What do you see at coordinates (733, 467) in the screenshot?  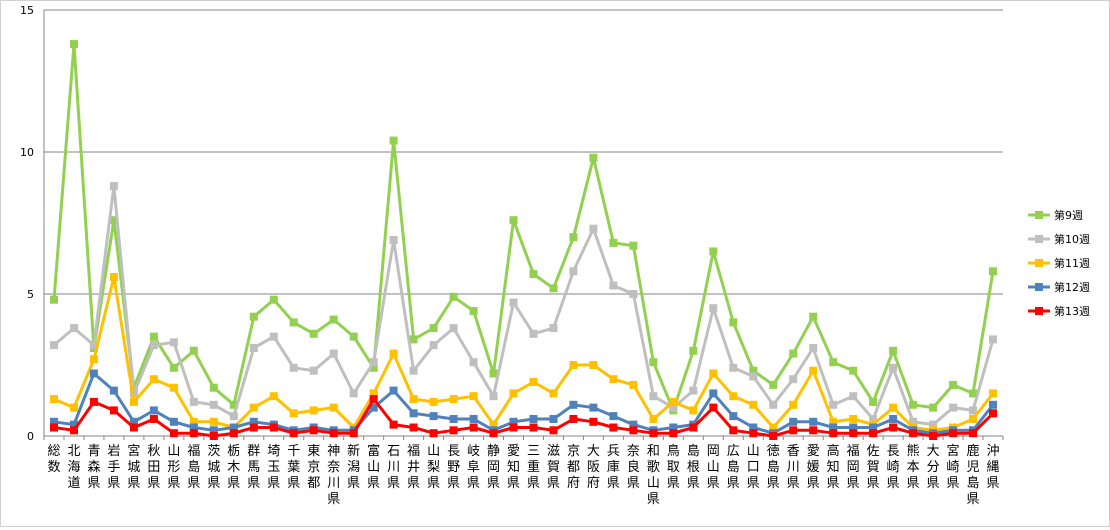 I see `x-tick-label: 広島県` at bounding box center [733, 467].